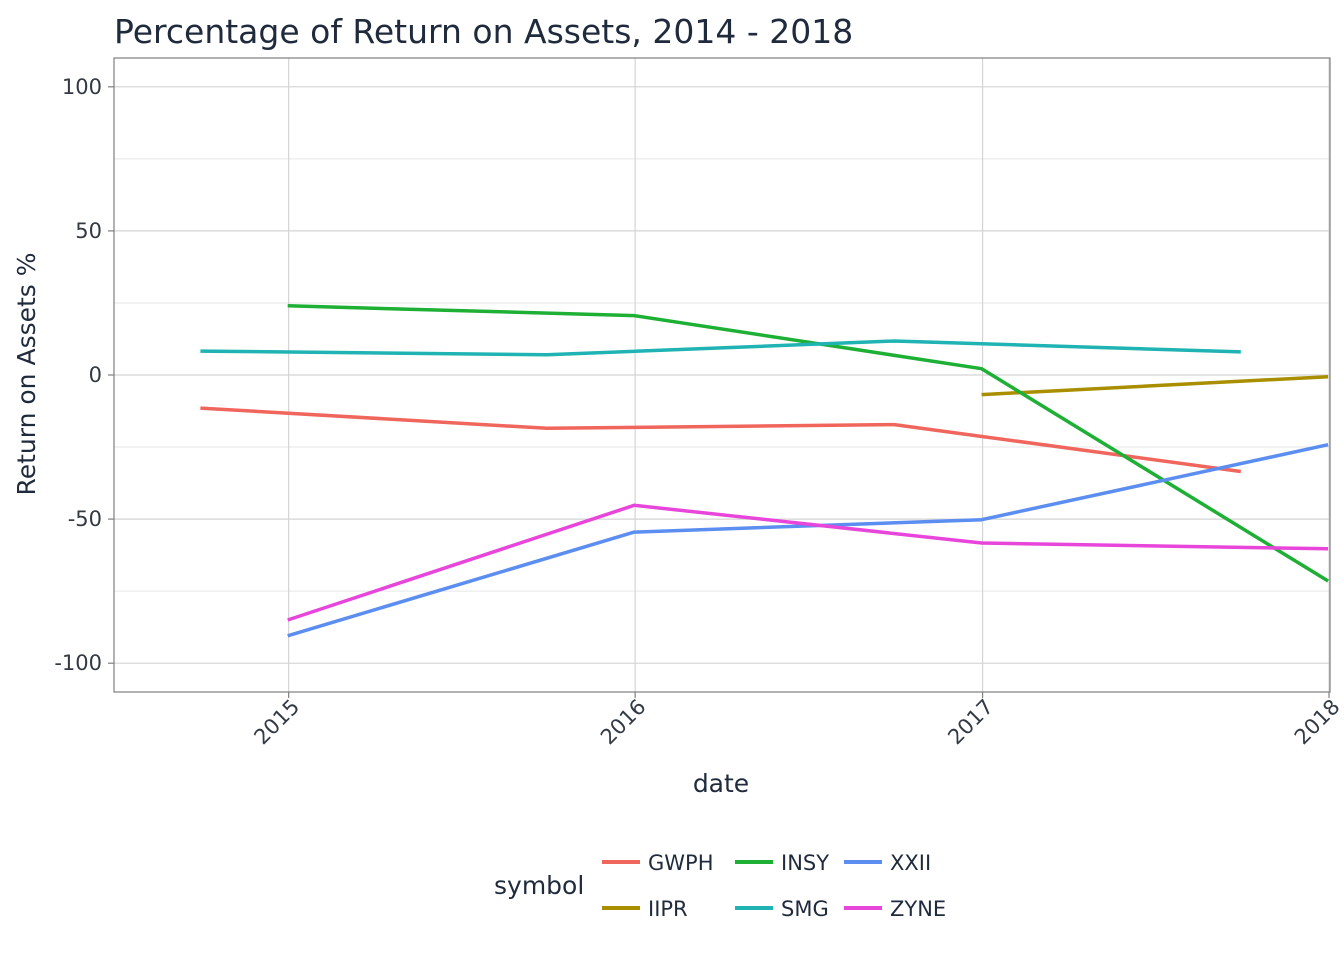  I want to click on x-axis-ticks: 2015 2016 2017 2018, so click(796, 720).